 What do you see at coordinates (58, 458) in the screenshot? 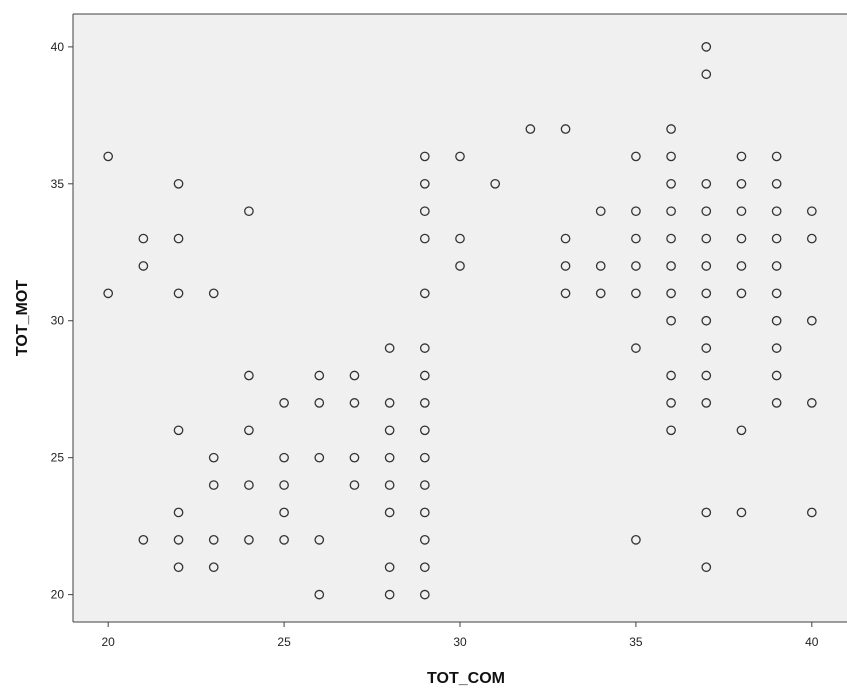
I see `y-tick-label: 25` at bounding box center [58, 458].